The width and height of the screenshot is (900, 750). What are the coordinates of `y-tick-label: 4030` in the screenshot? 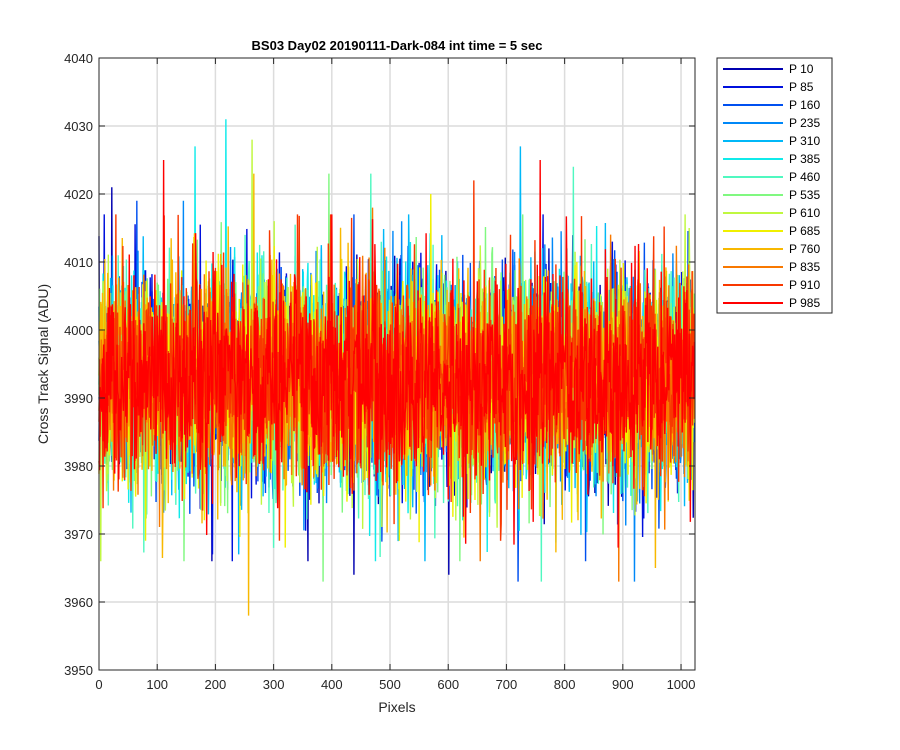 It's located at (78, 126).